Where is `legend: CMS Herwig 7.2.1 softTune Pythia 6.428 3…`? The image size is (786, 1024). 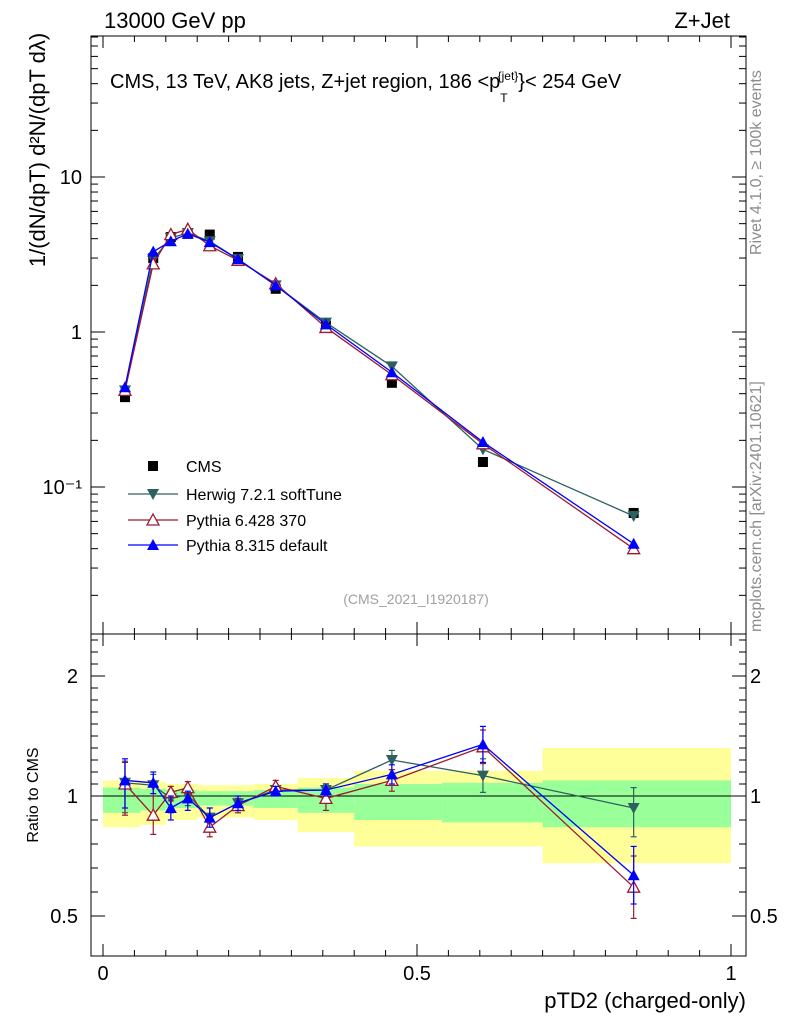
legend: CMS Herwig 7.2.1 softTune Pythia 6.428 3… is located at coordinates (235, 507).